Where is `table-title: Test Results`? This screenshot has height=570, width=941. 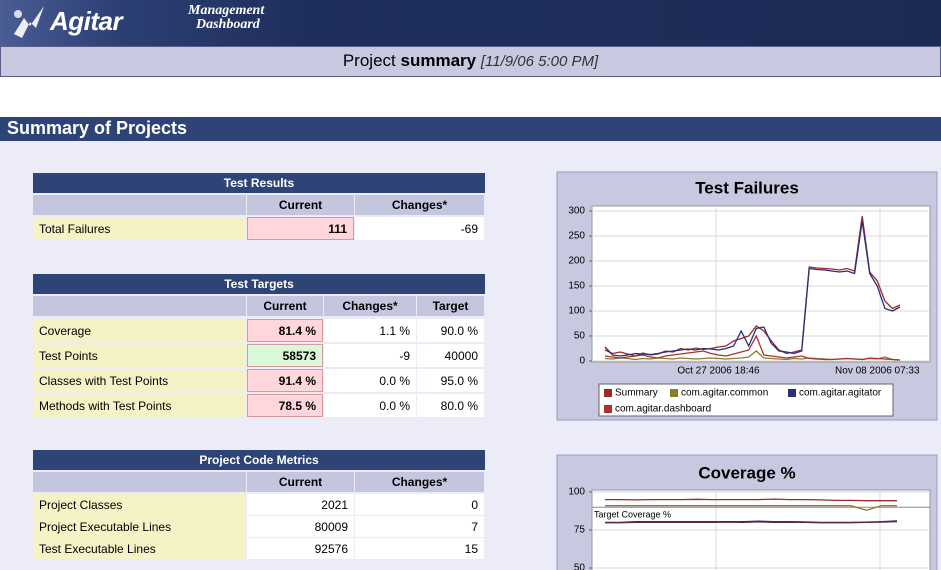 table-title: Test Results is located at coordinates (259, 183).